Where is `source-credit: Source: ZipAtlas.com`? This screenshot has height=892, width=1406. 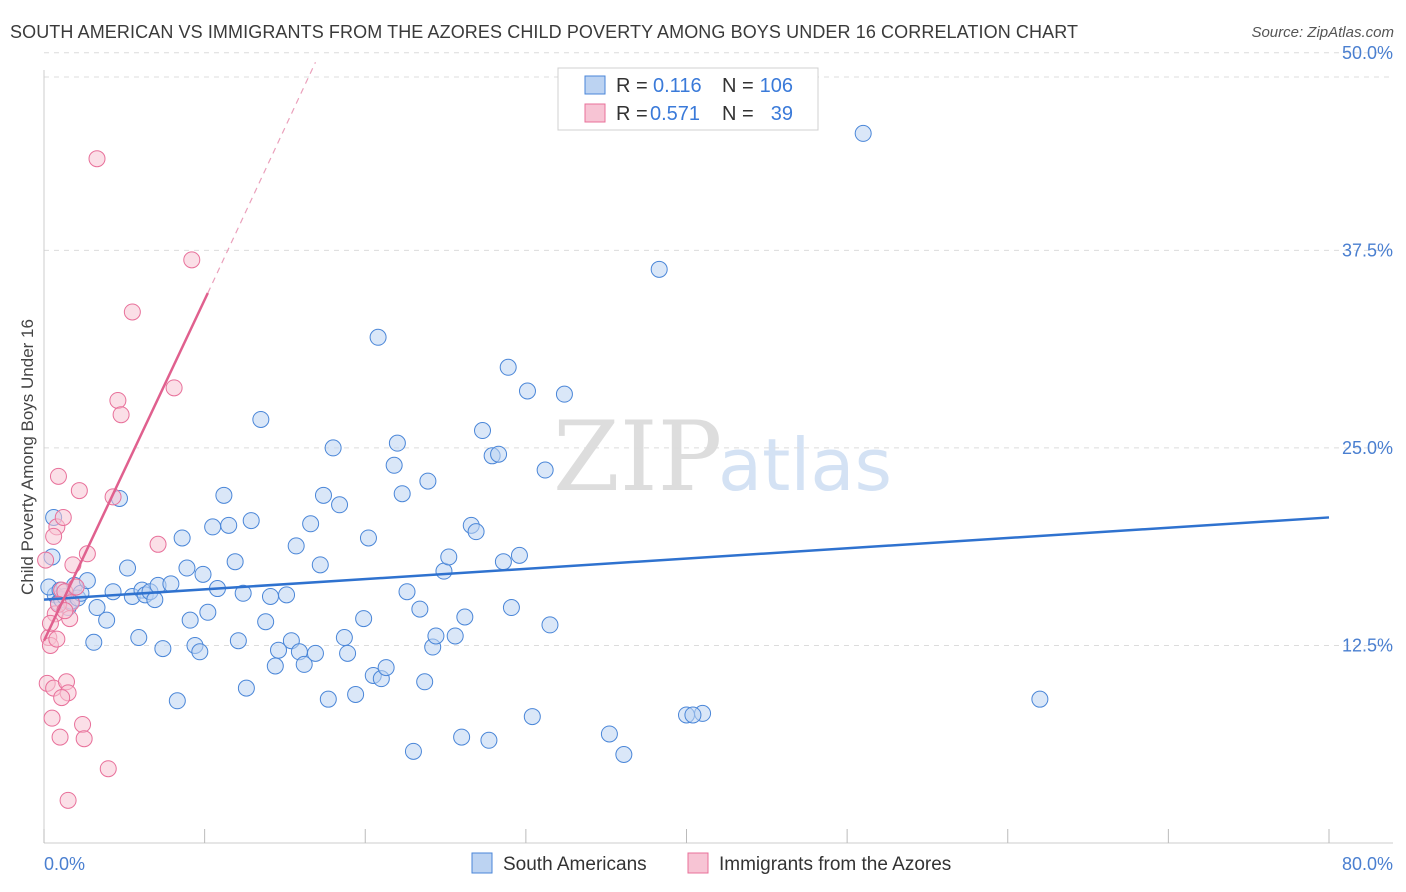 source-credit: Source: ZipAtlas.com is located at coordinates (1322, 32).